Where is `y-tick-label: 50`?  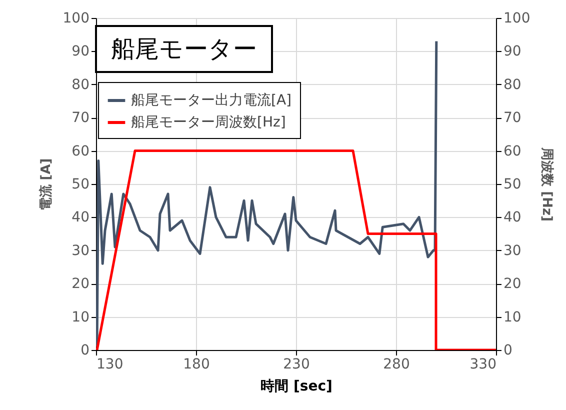 y-tick-label: 50 is located at coordinates (81, 184).